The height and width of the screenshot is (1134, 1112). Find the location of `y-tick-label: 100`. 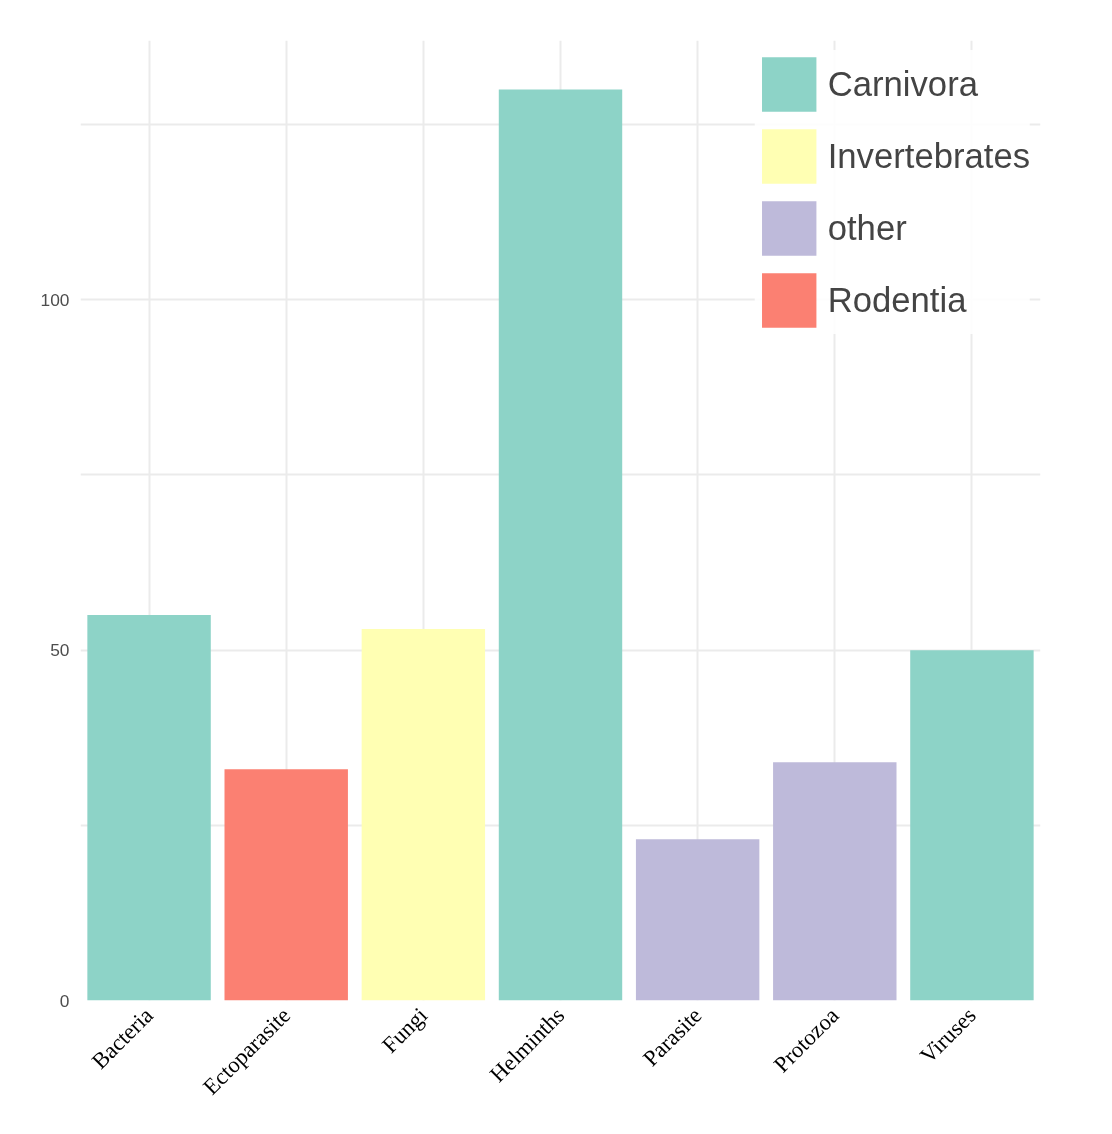

y-tick-label: 100 is located at coordinates (55, 299).